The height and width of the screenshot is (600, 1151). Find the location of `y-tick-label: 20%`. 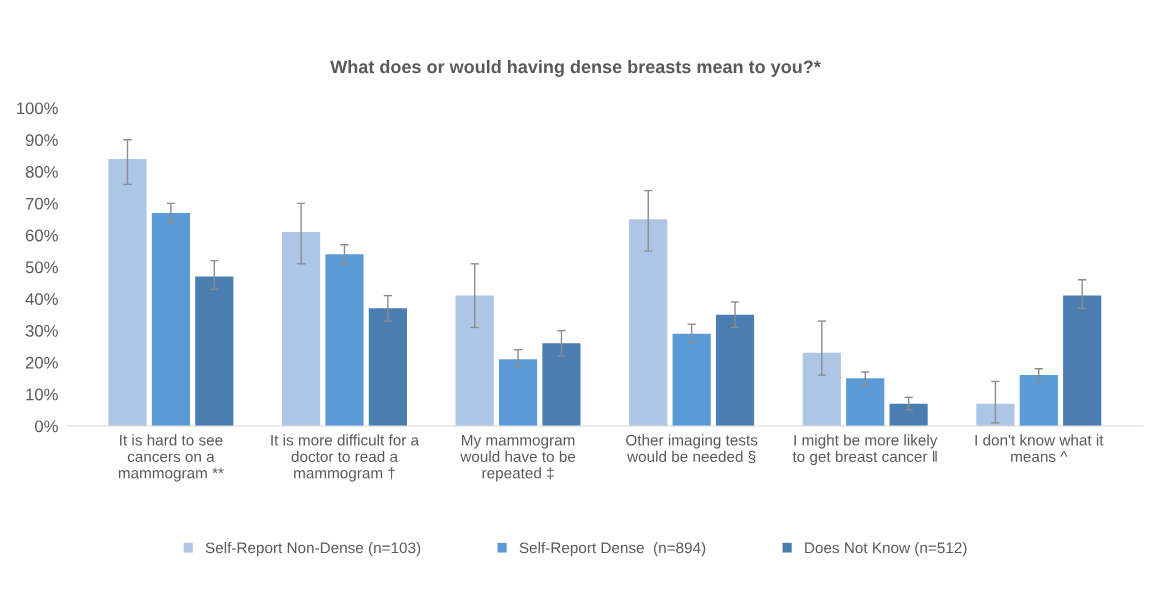

y-tick-label: 20% is located at coordinates (41, 362).